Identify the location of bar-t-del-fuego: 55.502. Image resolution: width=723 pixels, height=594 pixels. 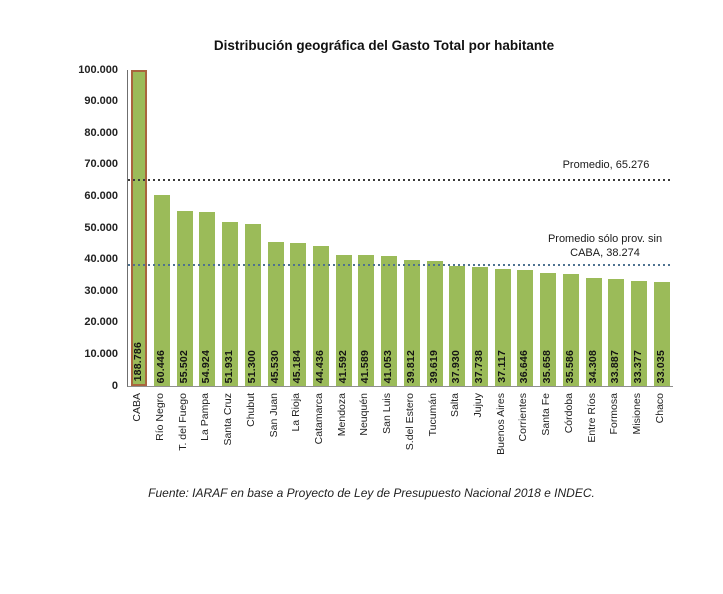
(184, 298).